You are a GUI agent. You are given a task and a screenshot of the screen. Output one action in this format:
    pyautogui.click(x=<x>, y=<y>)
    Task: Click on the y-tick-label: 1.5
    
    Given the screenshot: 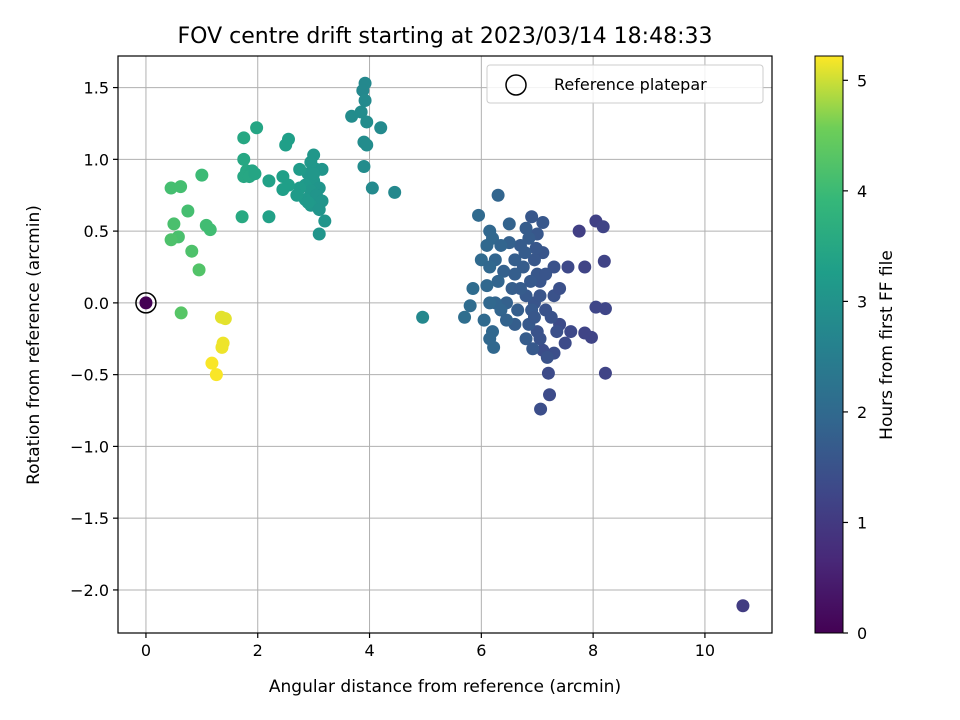 What is the action you would take?
    pyautogui.click(x=96, y=88)
    